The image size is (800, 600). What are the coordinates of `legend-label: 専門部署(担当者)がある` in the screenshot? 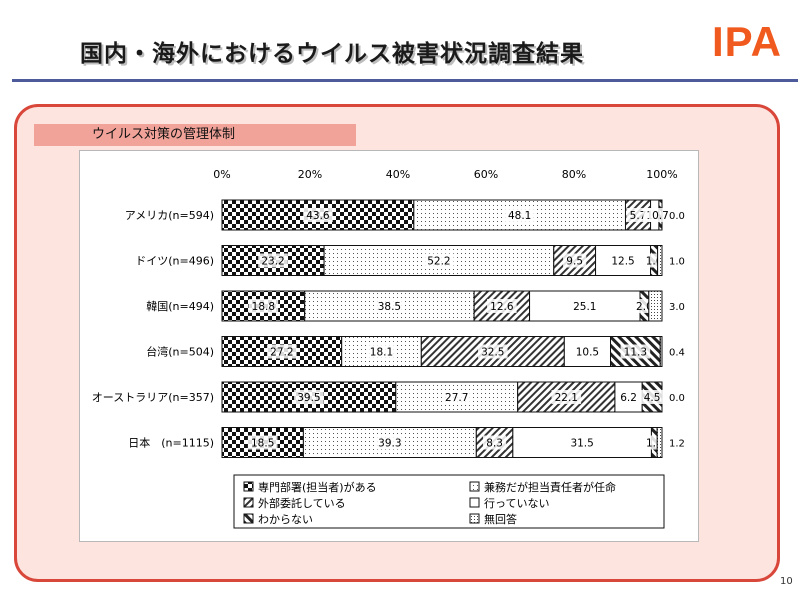 It's located at (317, 487).